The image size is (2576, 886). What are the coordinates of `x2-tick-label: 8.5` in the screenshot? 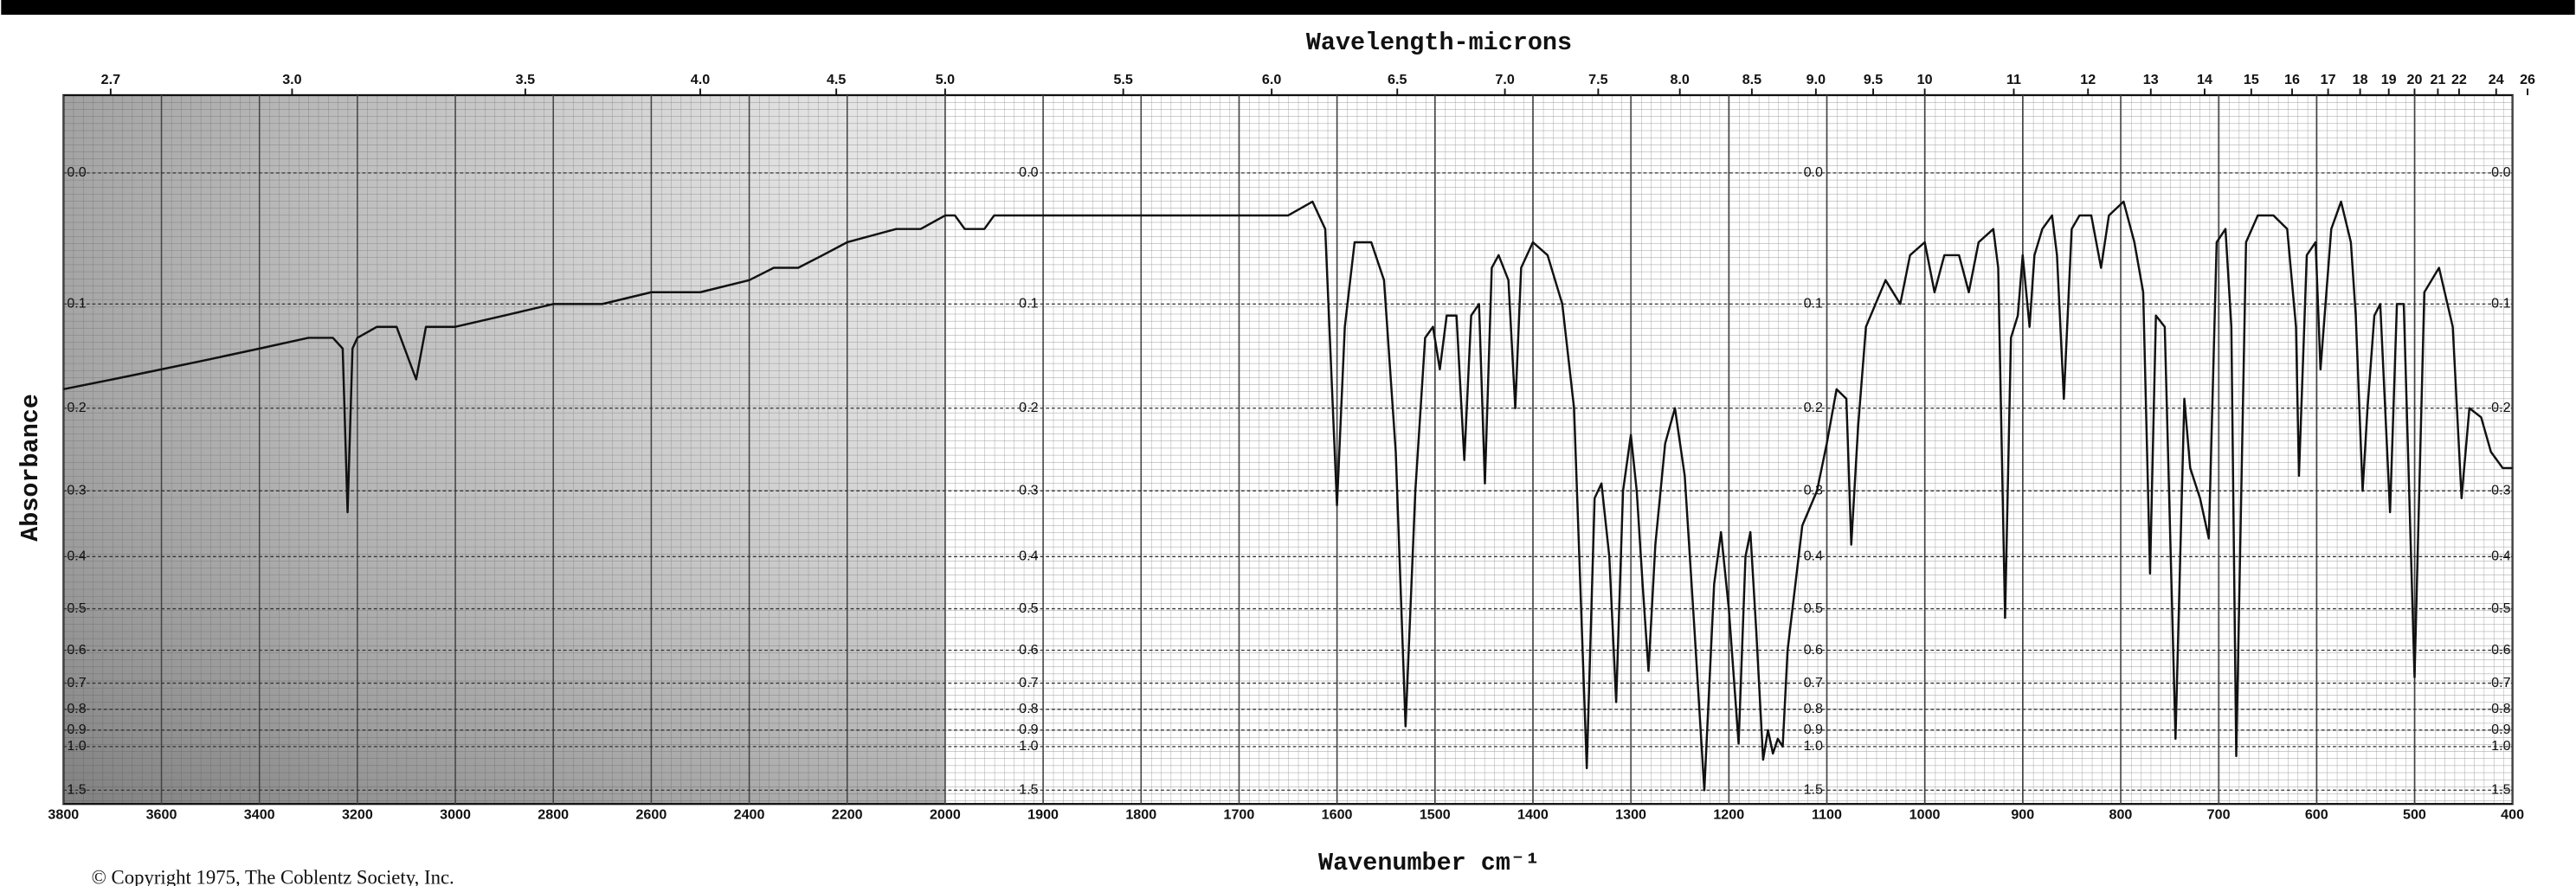 It's located at (1751, 79).